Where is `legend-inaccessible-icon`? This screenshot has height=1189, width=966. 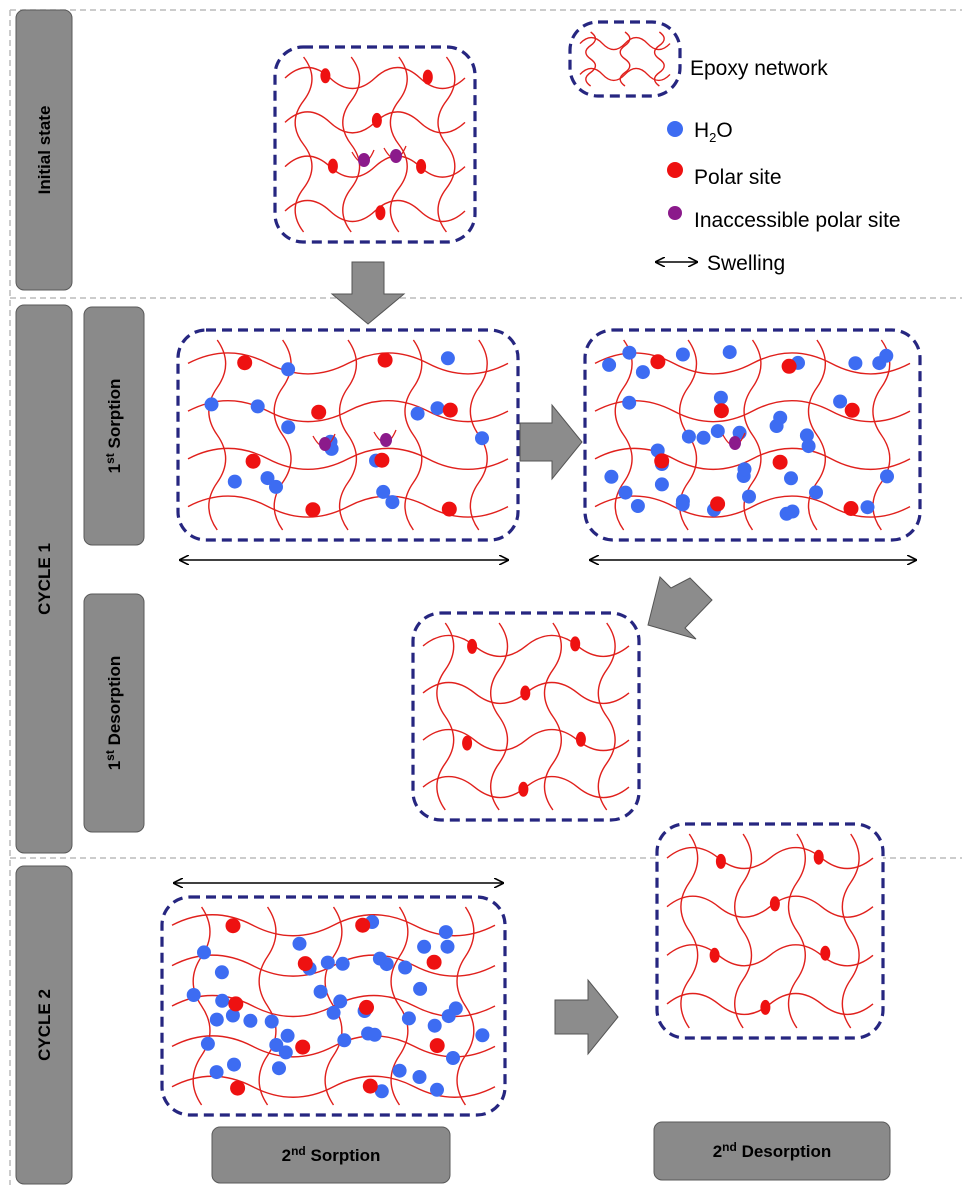 legend-inaccessible-icon is located at coordinates (675, 213).